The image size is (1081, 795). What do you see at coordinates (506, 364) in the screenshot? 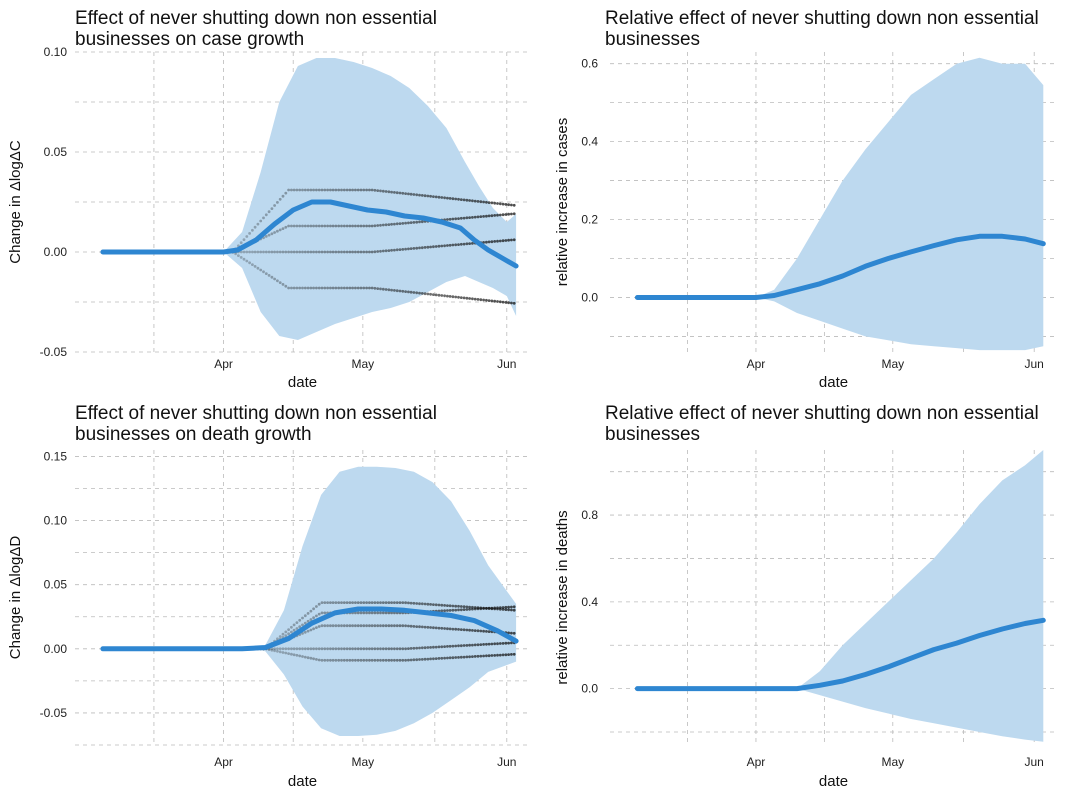
I see `x-tick-label: Jun` at bounding box center [506, 364].